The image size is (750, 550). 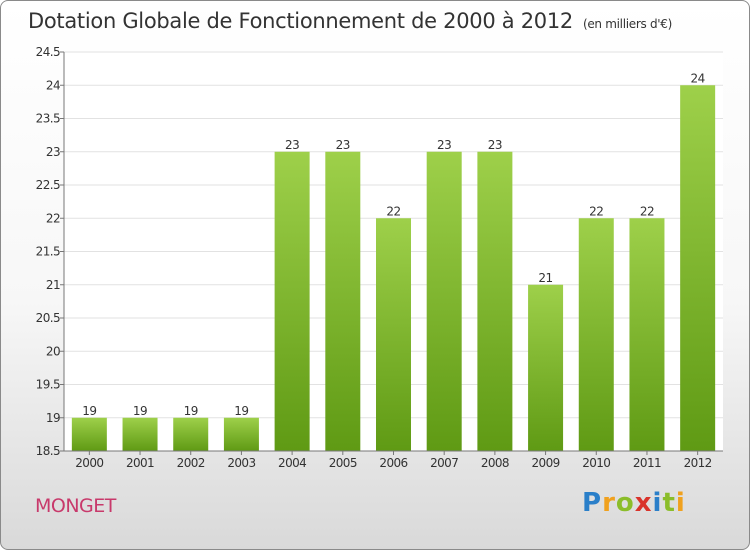 What do you see at coordinates (53, 351) in the screenshot?
I see `y-tick-label: 20` at bounding box center [53, 351].